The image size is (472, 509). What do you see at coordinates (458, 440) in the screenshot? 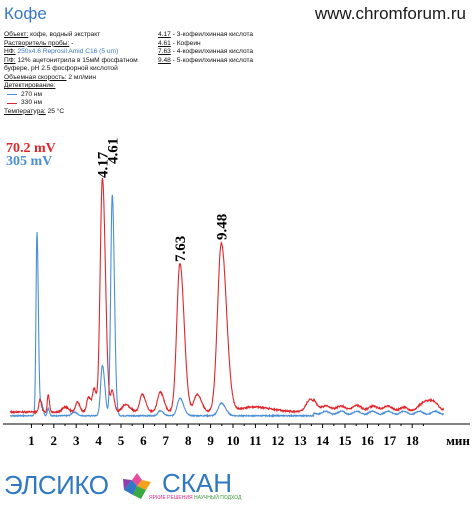
I see `x-axis-label: мин` at bounding box center [458, 440].